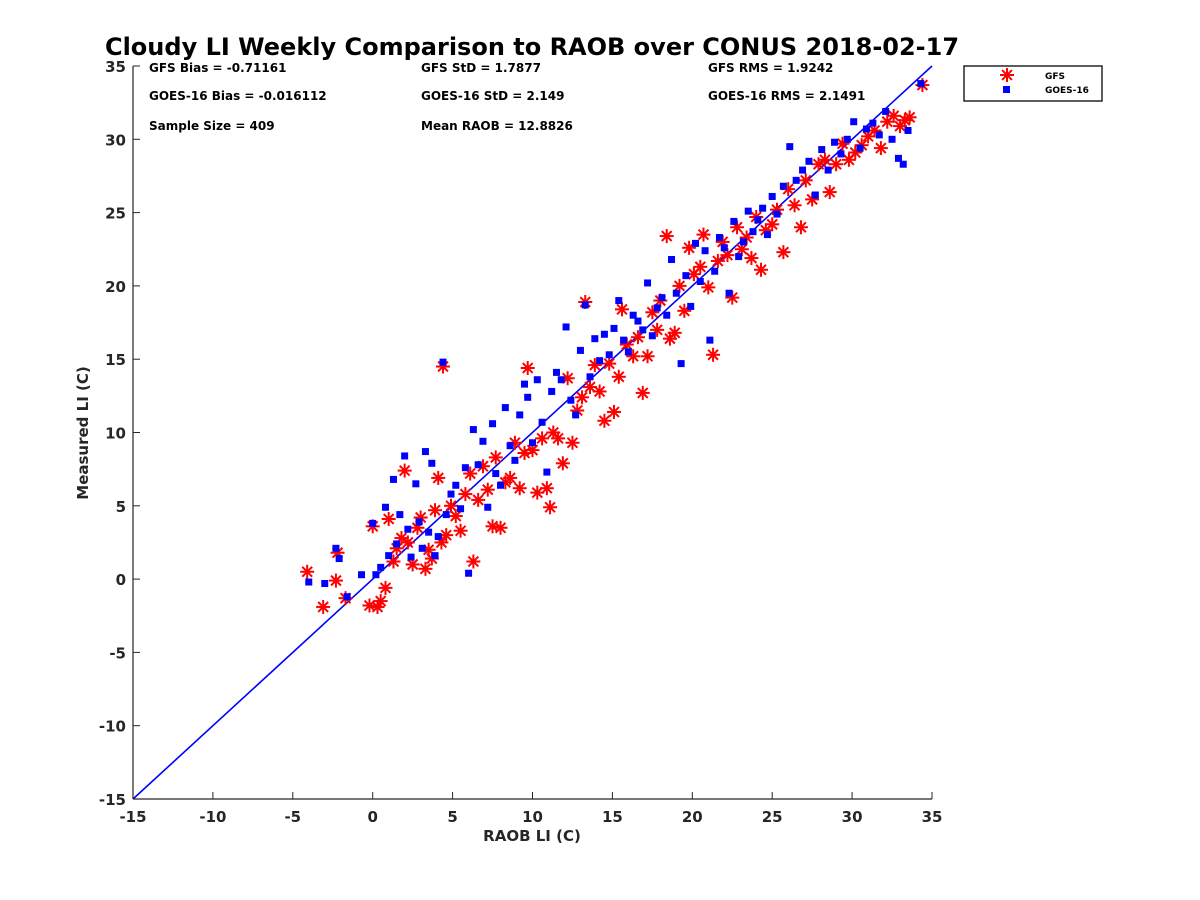 The height and width of the screenshot is (900, 1200). What do you see at coordinates (1006, 89) in the screenshot?
I see `legend-goes-square-icon` at bounding box center [1006, 89].